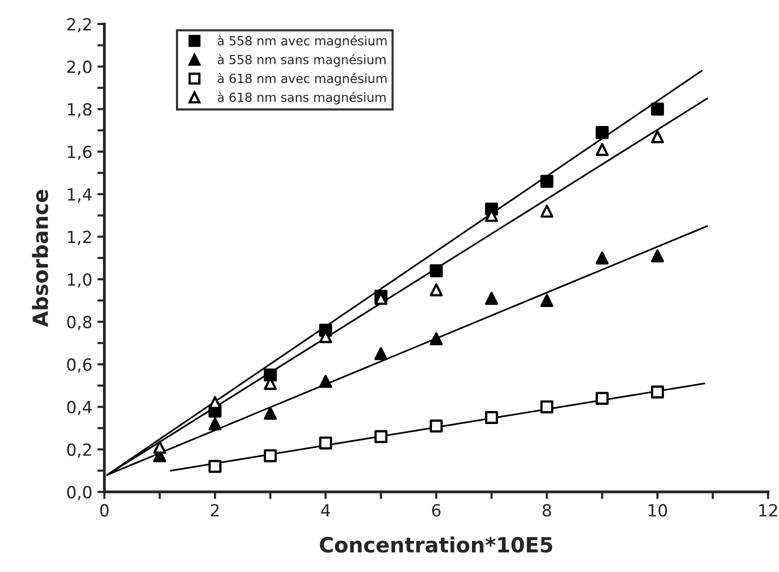 The width and height of the screenshot is (779, 572). What do you see at coordinates (104, 510) in the screenshot?
I see `x-tick-label: 0` at bounding box center [104, 510].